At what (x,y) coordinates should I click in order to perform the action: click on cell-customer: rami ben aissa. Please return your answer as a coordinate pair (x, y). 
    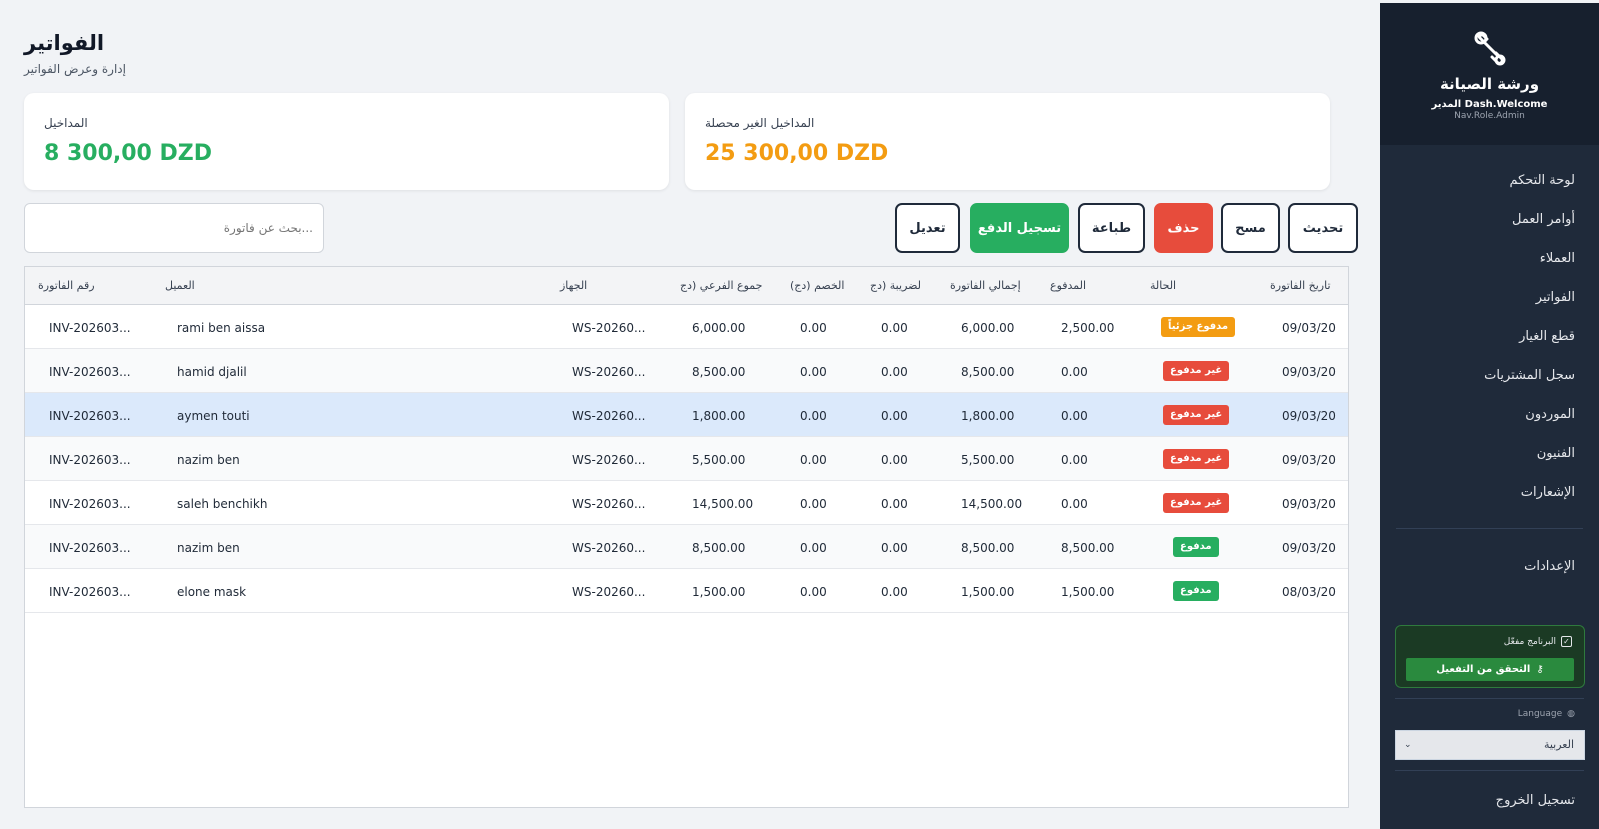
    Looking at the image, I should click on (221, 328).